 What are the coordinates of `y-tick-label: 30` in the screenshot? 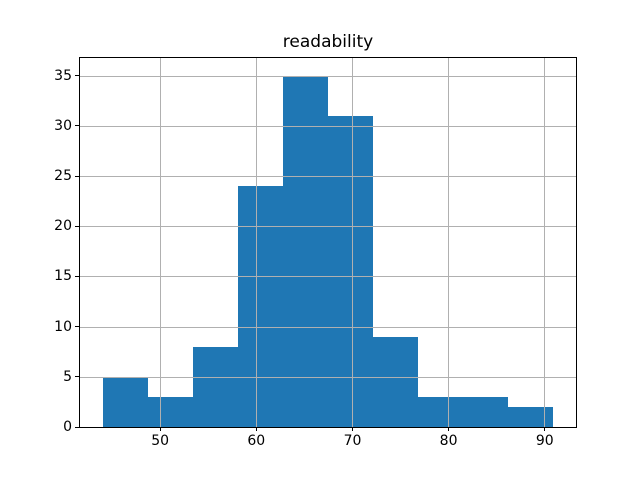 It's located at (63, 125).